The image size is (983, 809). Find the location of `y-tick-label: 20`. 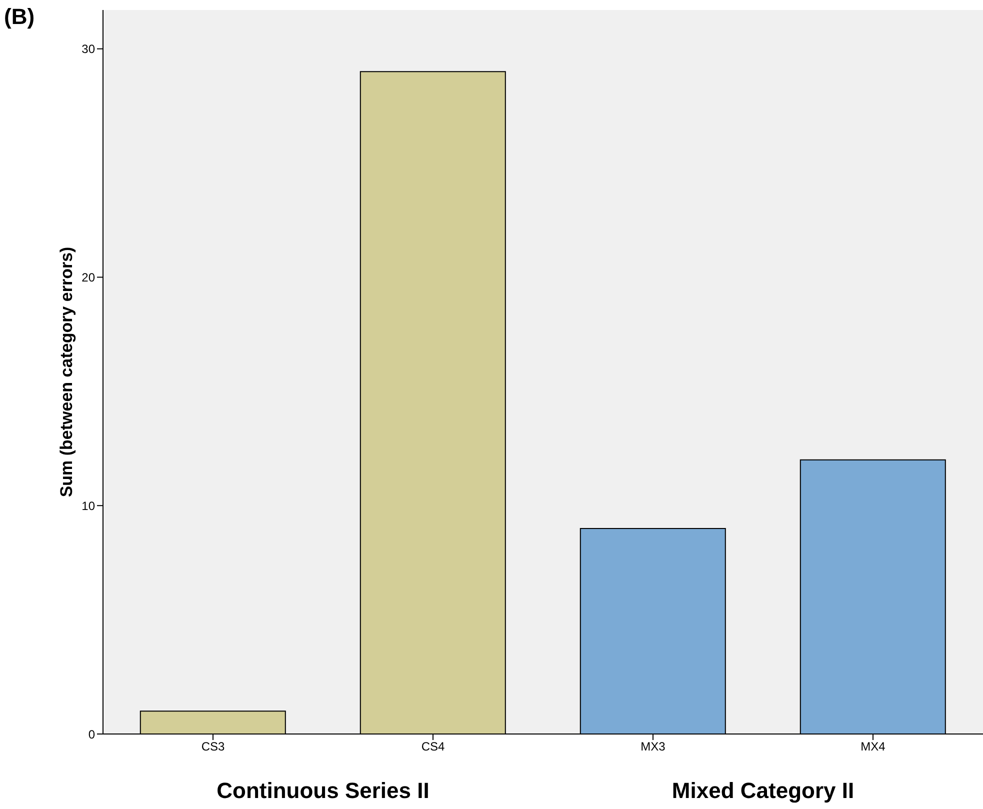

y-tick-label: 20 is located at coordinates (89, 277).